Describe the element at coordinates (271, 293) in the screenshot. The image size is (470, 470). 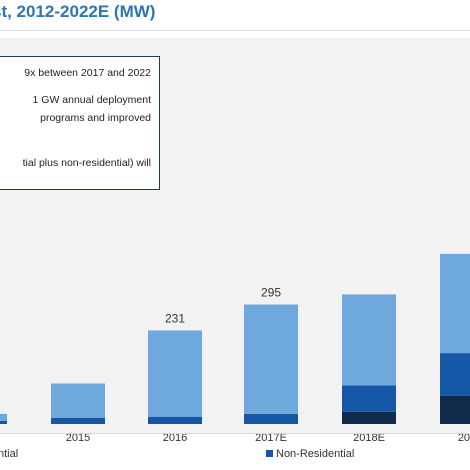
I see `total-label-2017E: 295` at that location.